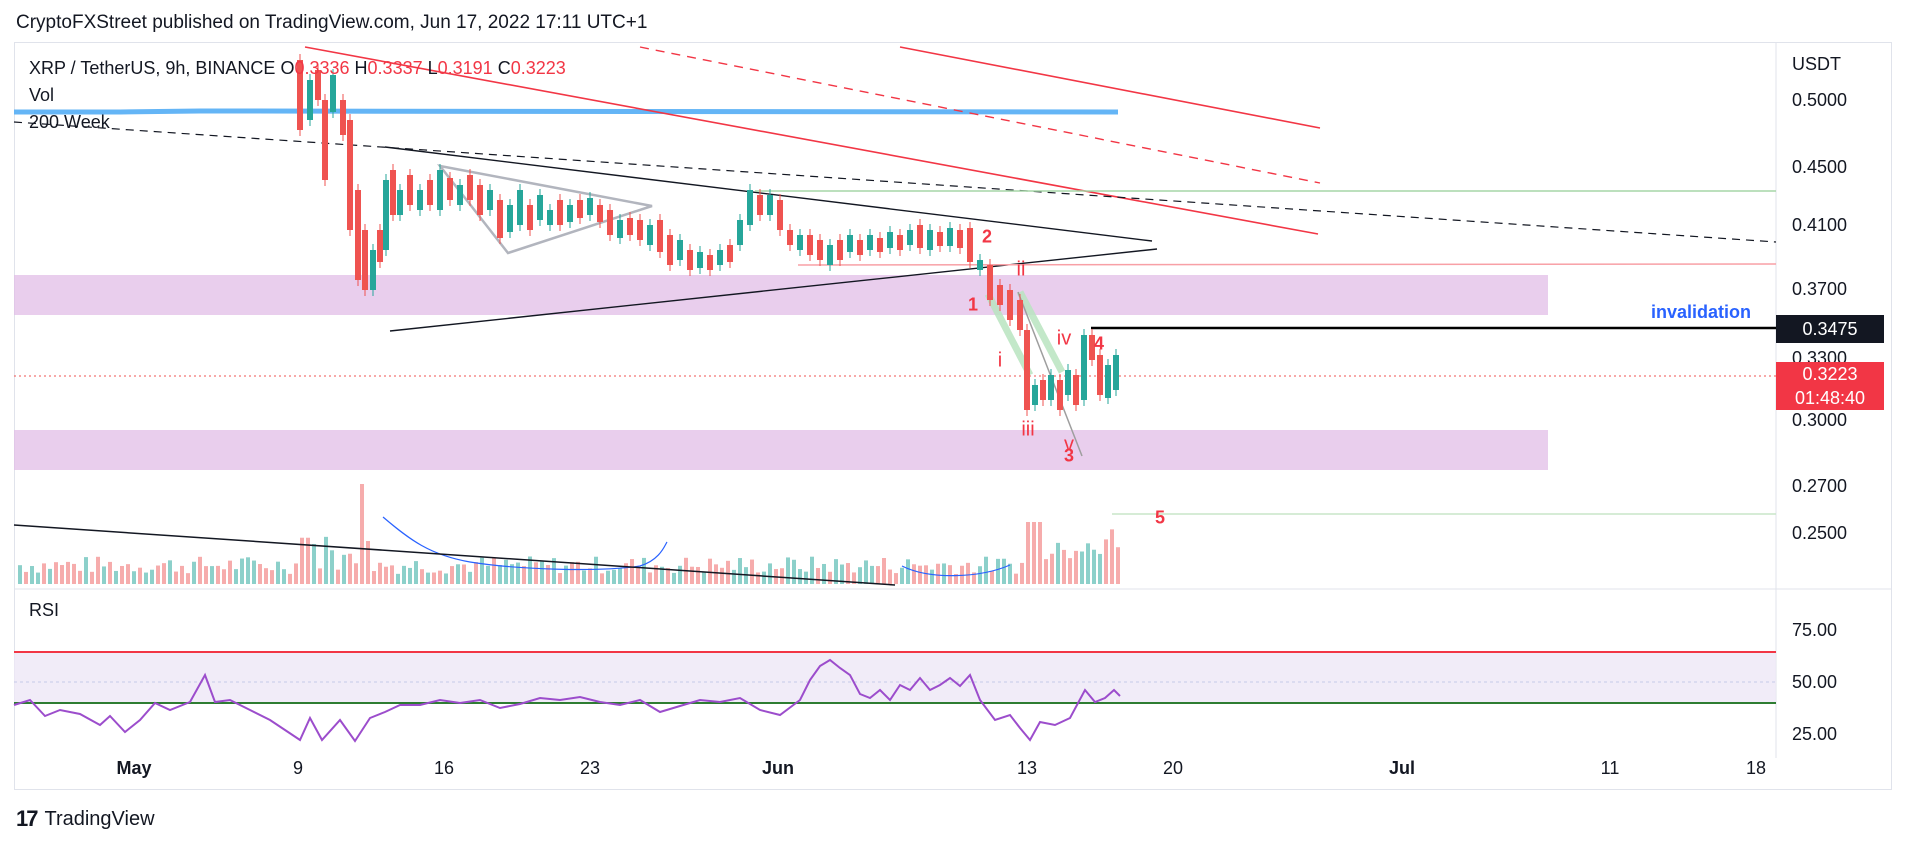  I want to click on channel-line-upper, so click(1110, 87).